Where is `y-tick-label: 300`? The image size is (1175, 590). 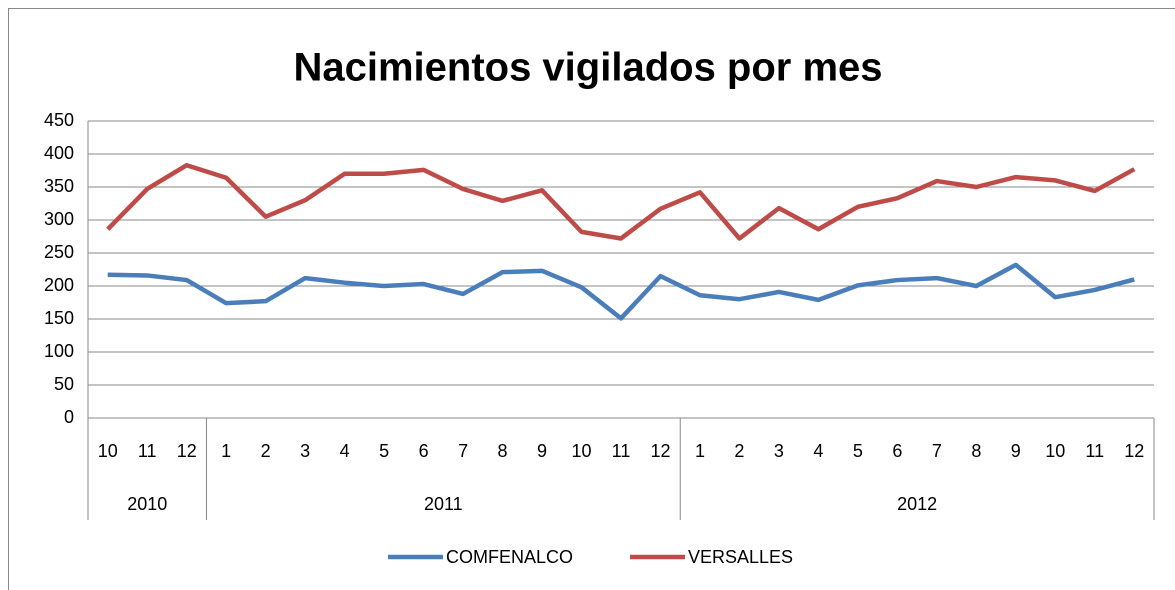
y-tick-label: 300 is located at coordinates (59, 219).